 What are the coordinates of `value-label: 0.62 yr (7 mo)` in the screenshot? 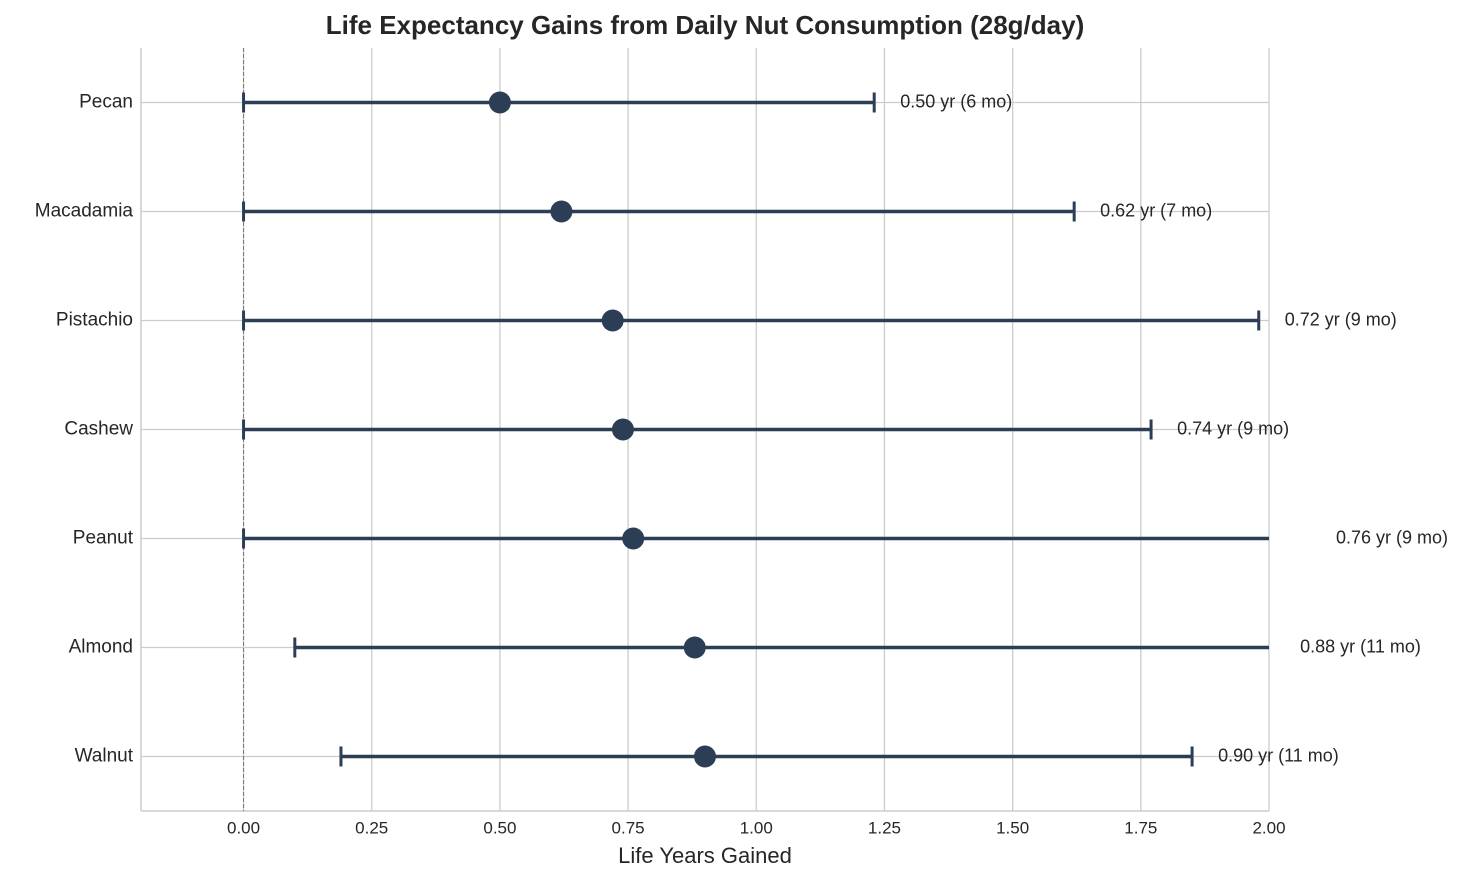 It's located at (1156, 210).